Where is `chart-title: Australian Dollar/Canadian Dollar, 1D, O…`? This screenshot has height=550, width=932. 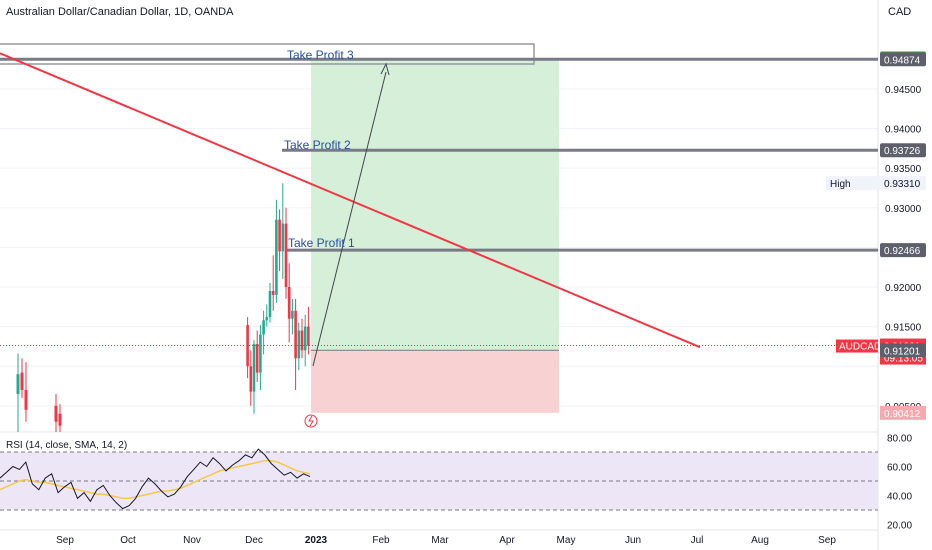
chart-title: Australian Dollar/Canadian Dollar, 1D, O… is located at coordinates (120, 12).